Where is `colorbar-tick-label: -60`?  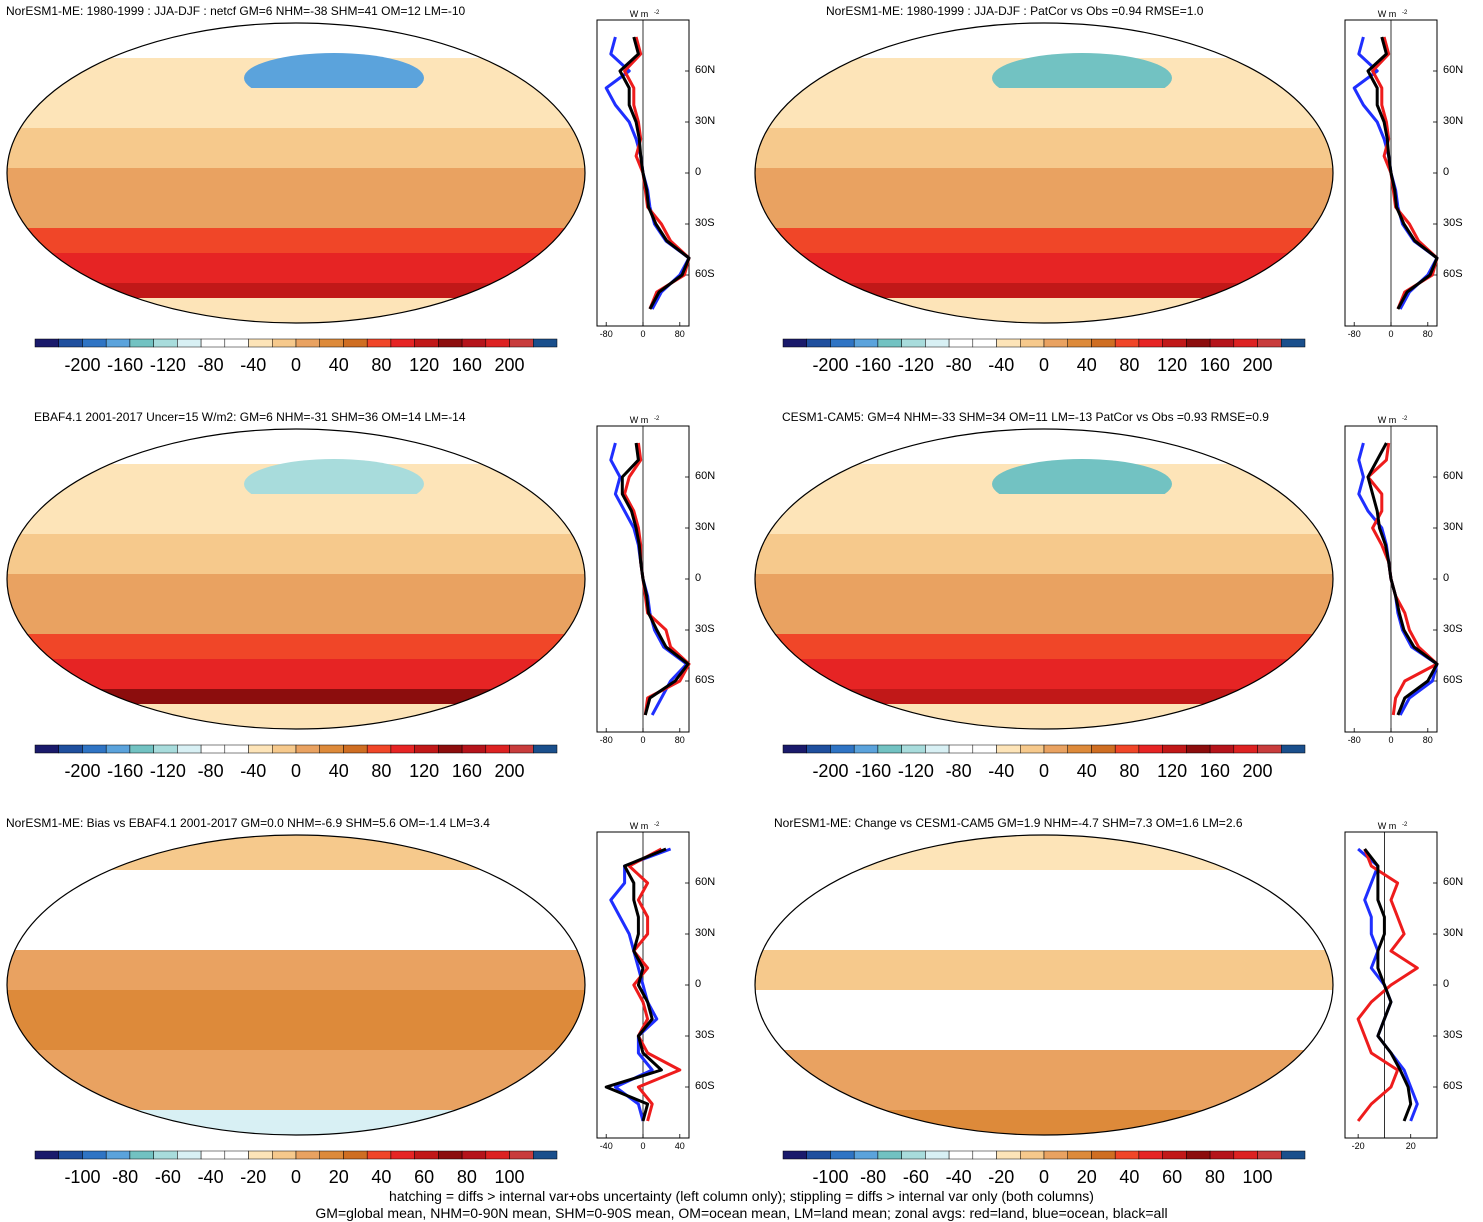
colorbar-tick-label: -60 is located at coordinates (168, 1177).